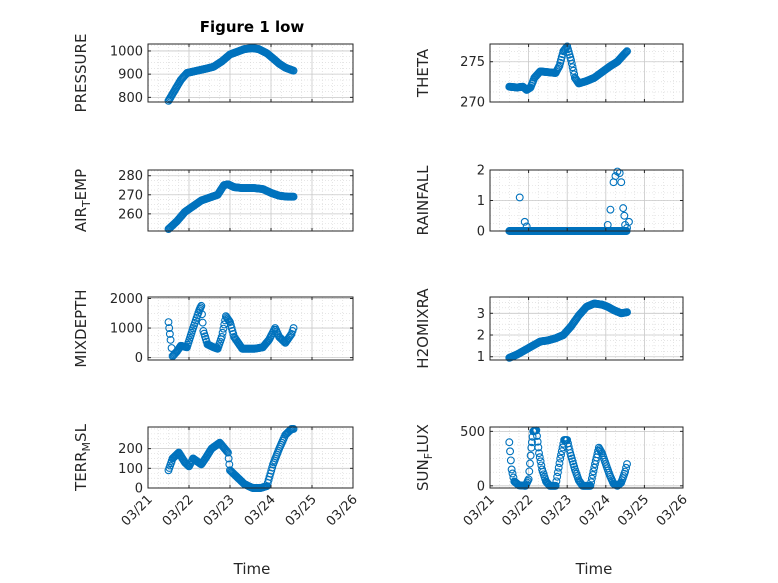  I want to click on y-axis-label: THETA, so click(423, 73).